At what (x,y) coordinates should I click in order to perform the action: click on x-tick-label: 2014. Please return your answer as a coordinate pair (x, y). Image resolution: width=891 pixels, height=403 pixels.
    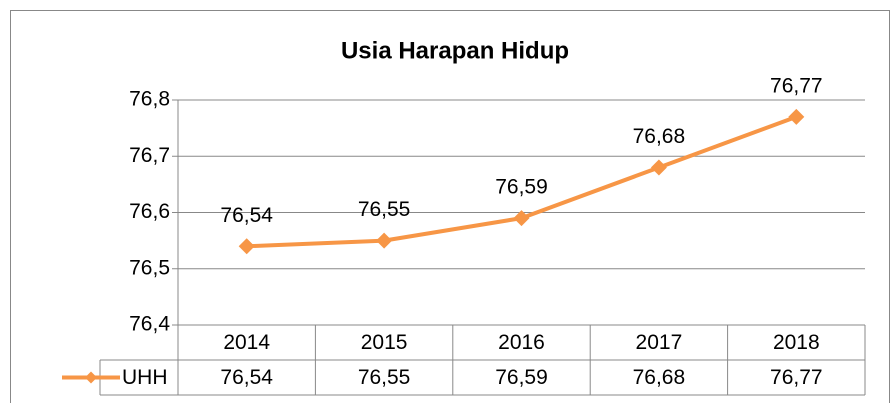
    Looking at the image, I should click on (246, 342).